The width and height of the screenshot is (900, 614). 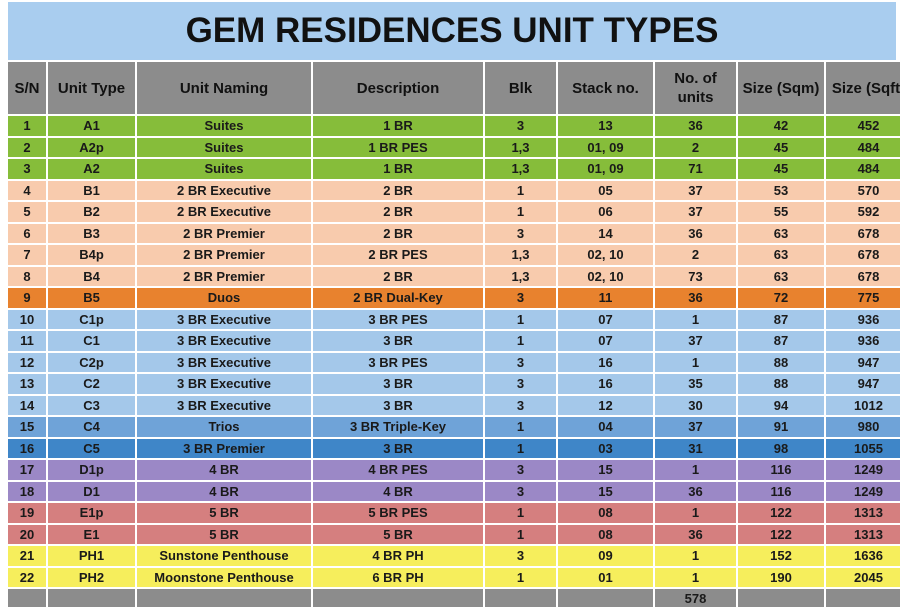 What do you see at coordinates (781, 298) in the screenshot?
I see `table-cell: 72` at bounding box center [781, 298].